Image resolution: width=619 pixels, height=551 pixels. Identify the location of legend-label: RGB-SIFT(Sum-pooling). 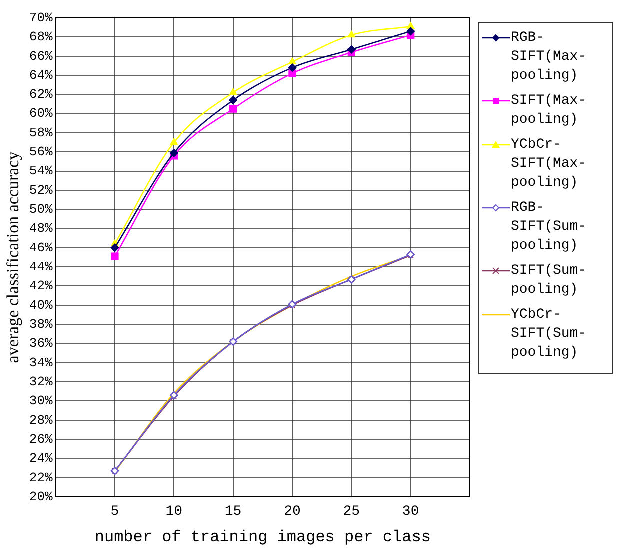
(549, 227).